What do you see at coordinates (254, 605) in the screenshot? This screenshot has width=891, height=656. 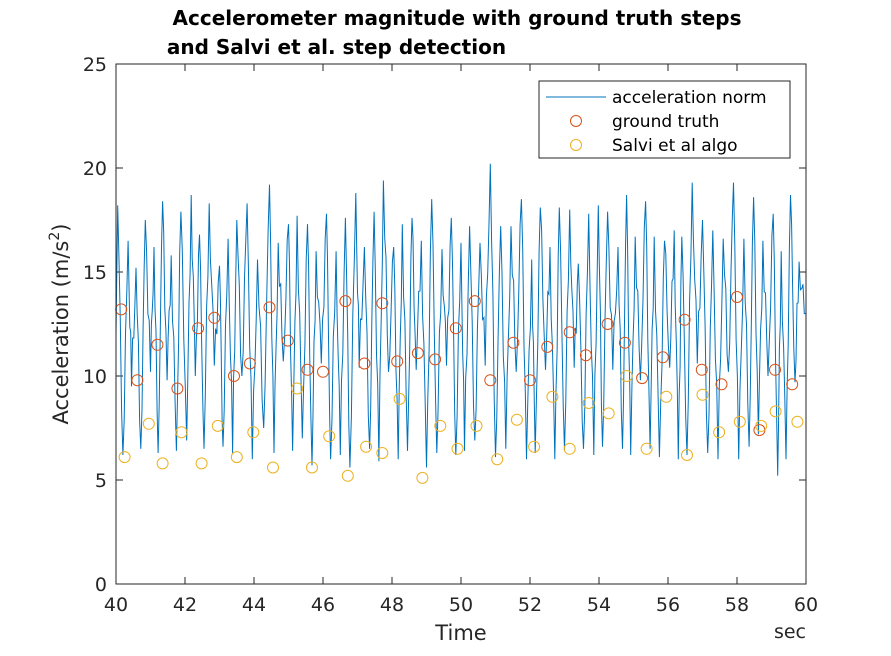 I see `x-tick-label: 44` at bounding box center [254, 605].